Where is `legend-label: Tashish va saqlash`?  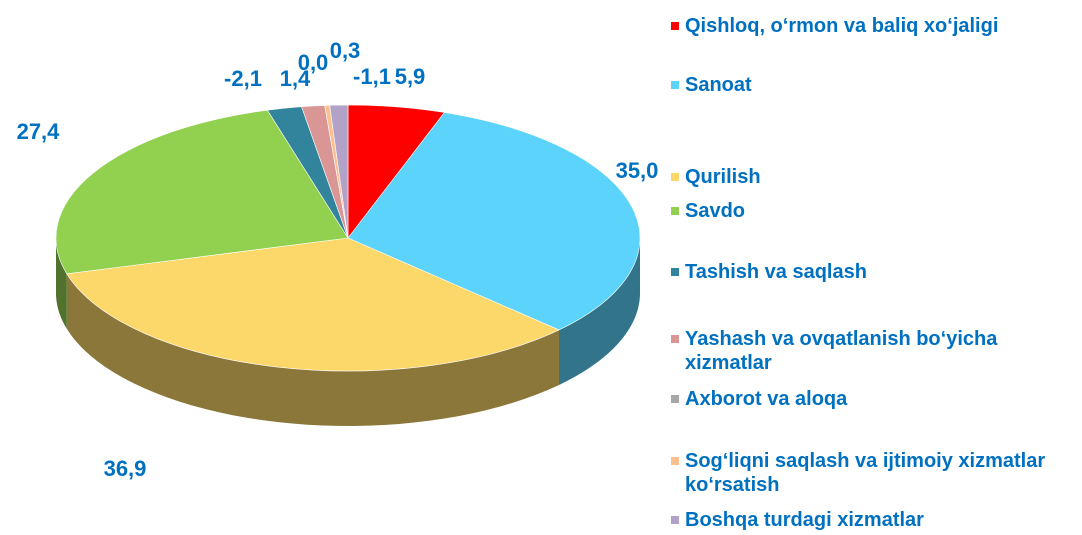
legend-label: Tashish va saqlash is located at coordinates (776, 272).